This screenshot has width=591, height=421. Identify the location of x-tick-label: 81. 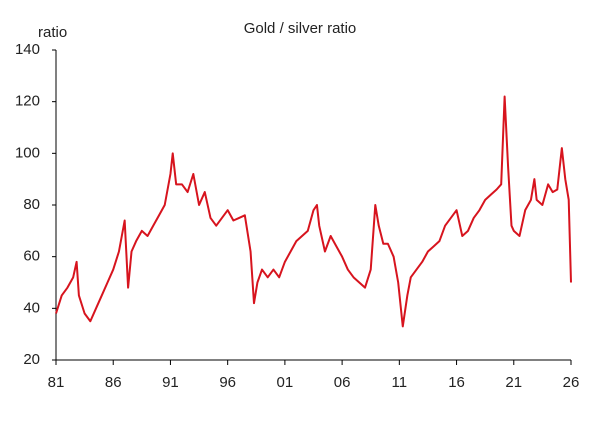
(56, 382).